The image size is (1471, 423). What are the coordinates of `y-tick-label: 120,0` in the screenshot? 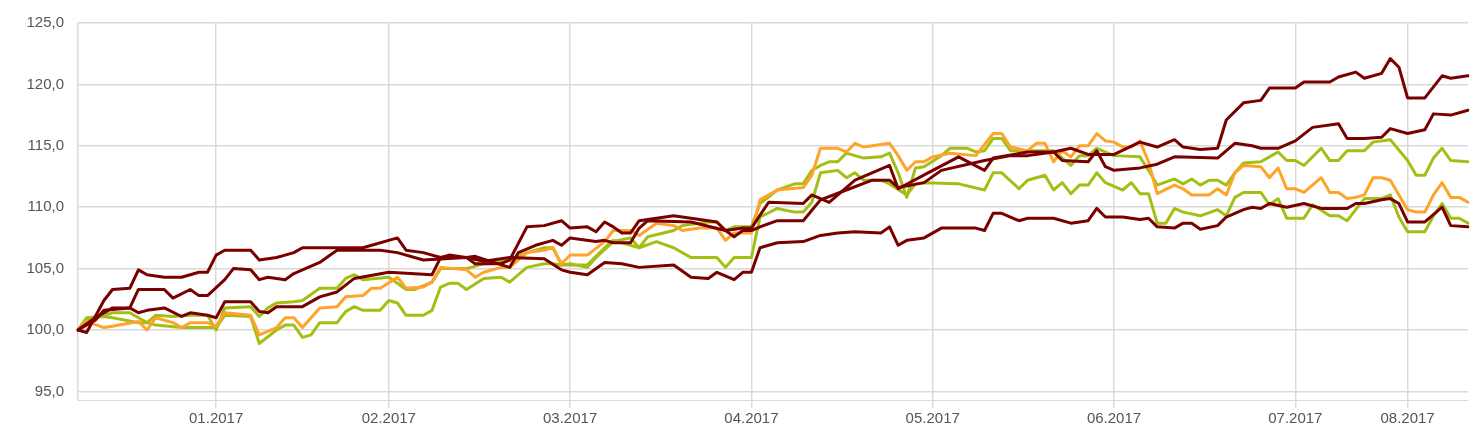 It's located at (45, 83).